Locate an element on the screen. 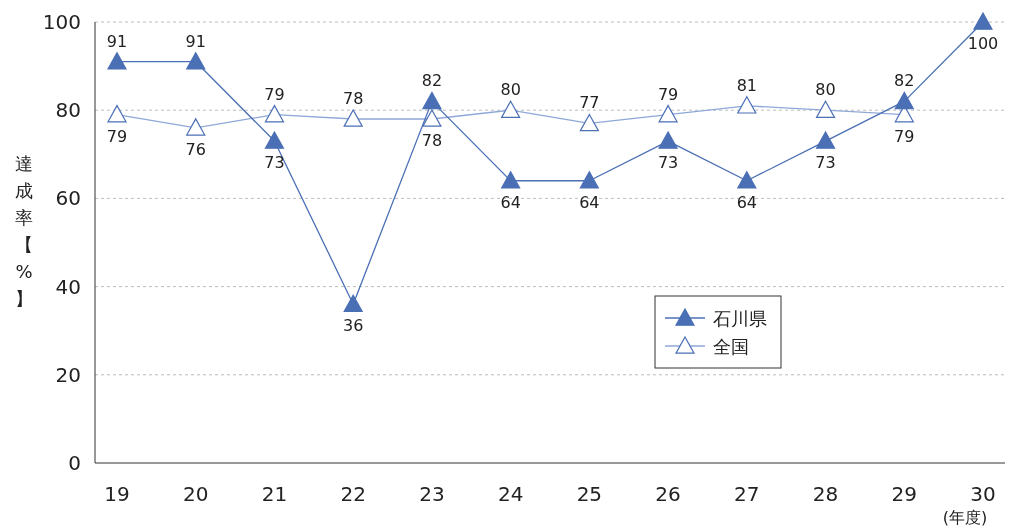  x-axis-title: (年度) is located at coordinates (965, 517).